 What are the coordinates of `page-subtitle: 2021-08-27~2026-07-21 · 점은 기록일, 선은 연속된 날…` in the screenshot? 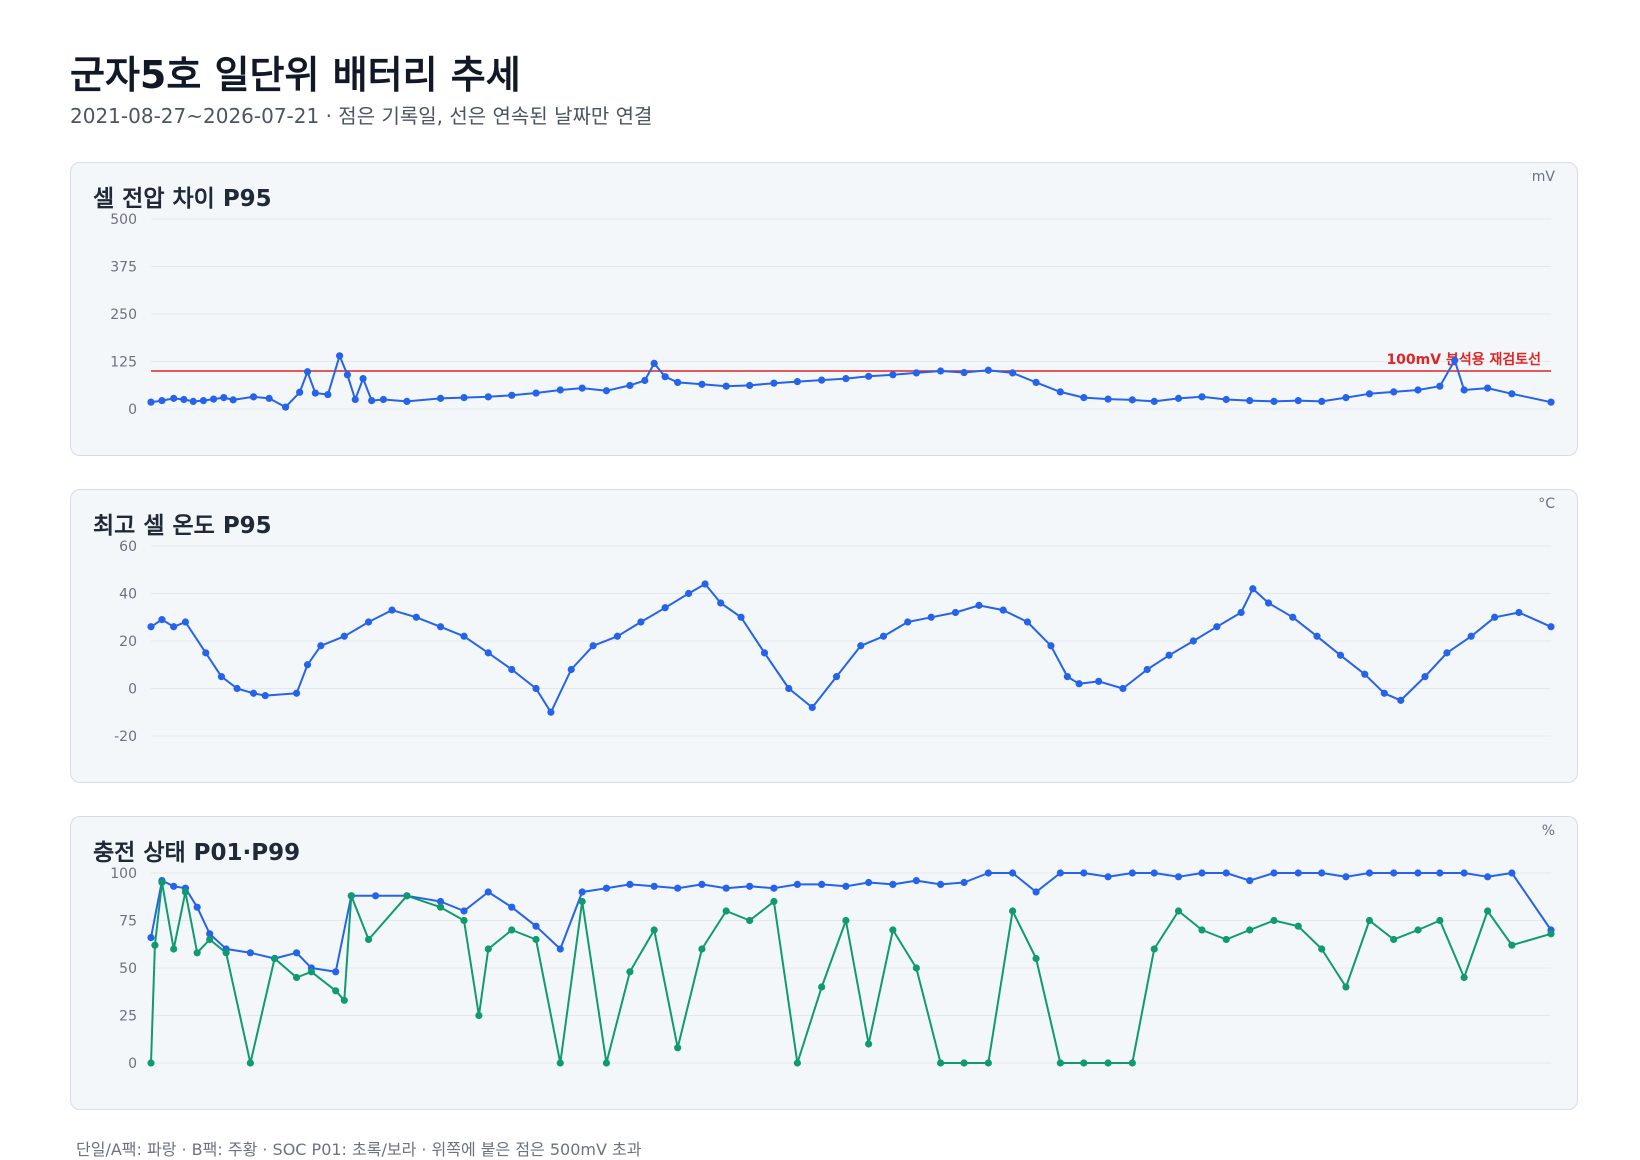 It's located at (361, 116).